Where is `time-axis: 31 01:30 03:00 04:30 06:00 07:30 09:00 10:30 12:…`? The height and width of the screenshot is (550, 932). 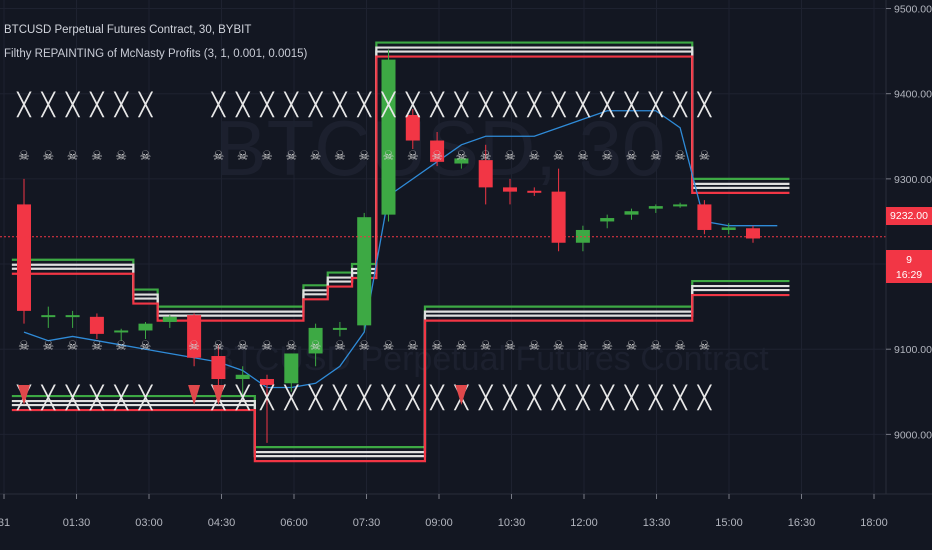
time-axis: 31 01:30 03:00 04:30 06:00 07:30 09:00 10:30 12:… is located at coordinates (444, 511).